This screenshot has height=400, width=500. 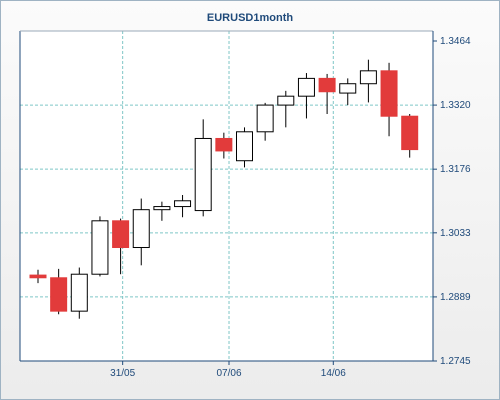 I want to click on chart-title: EURUSD1month, so click(x=250, y=18).